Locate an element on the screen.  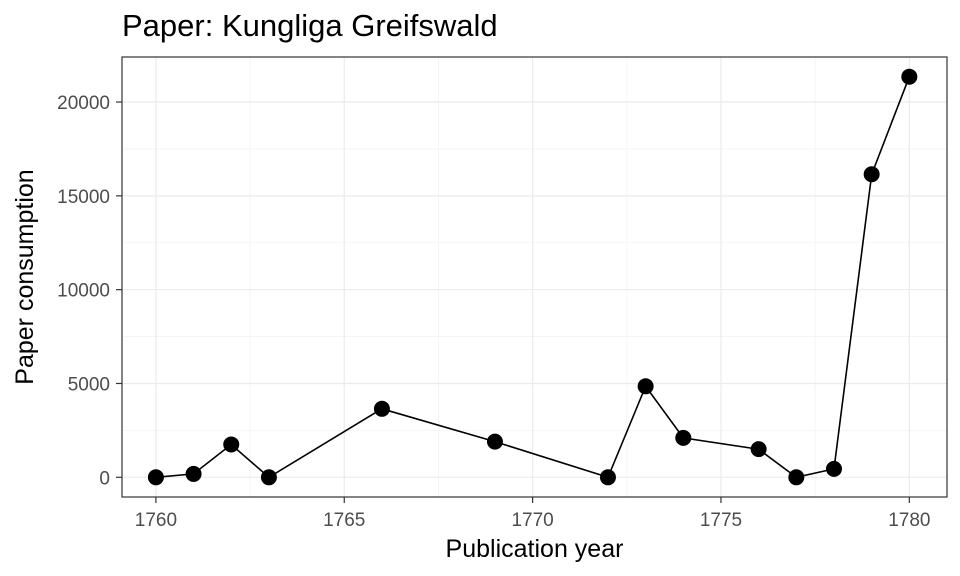
y-tick-label: 5000 is located at coordinates (89, 384).